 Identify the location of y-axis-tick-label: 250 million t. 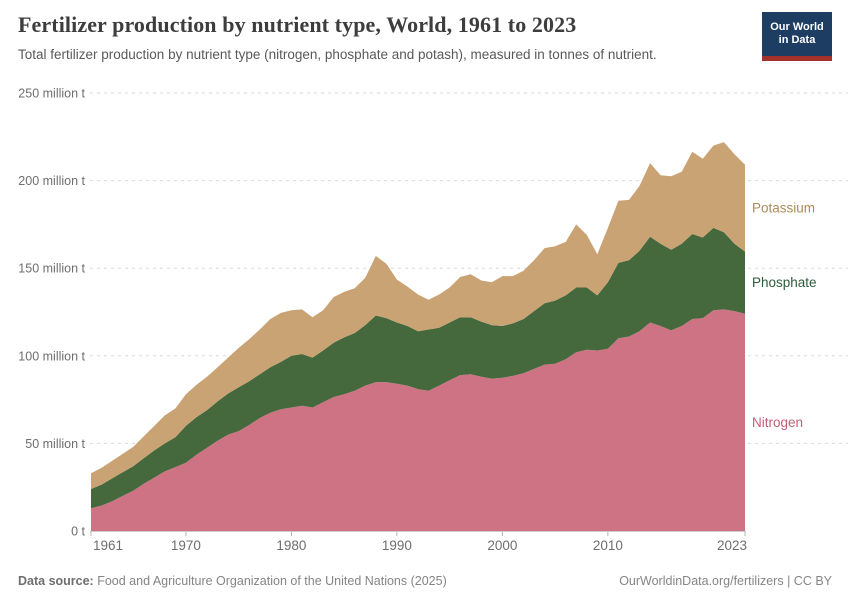
(51, 94).